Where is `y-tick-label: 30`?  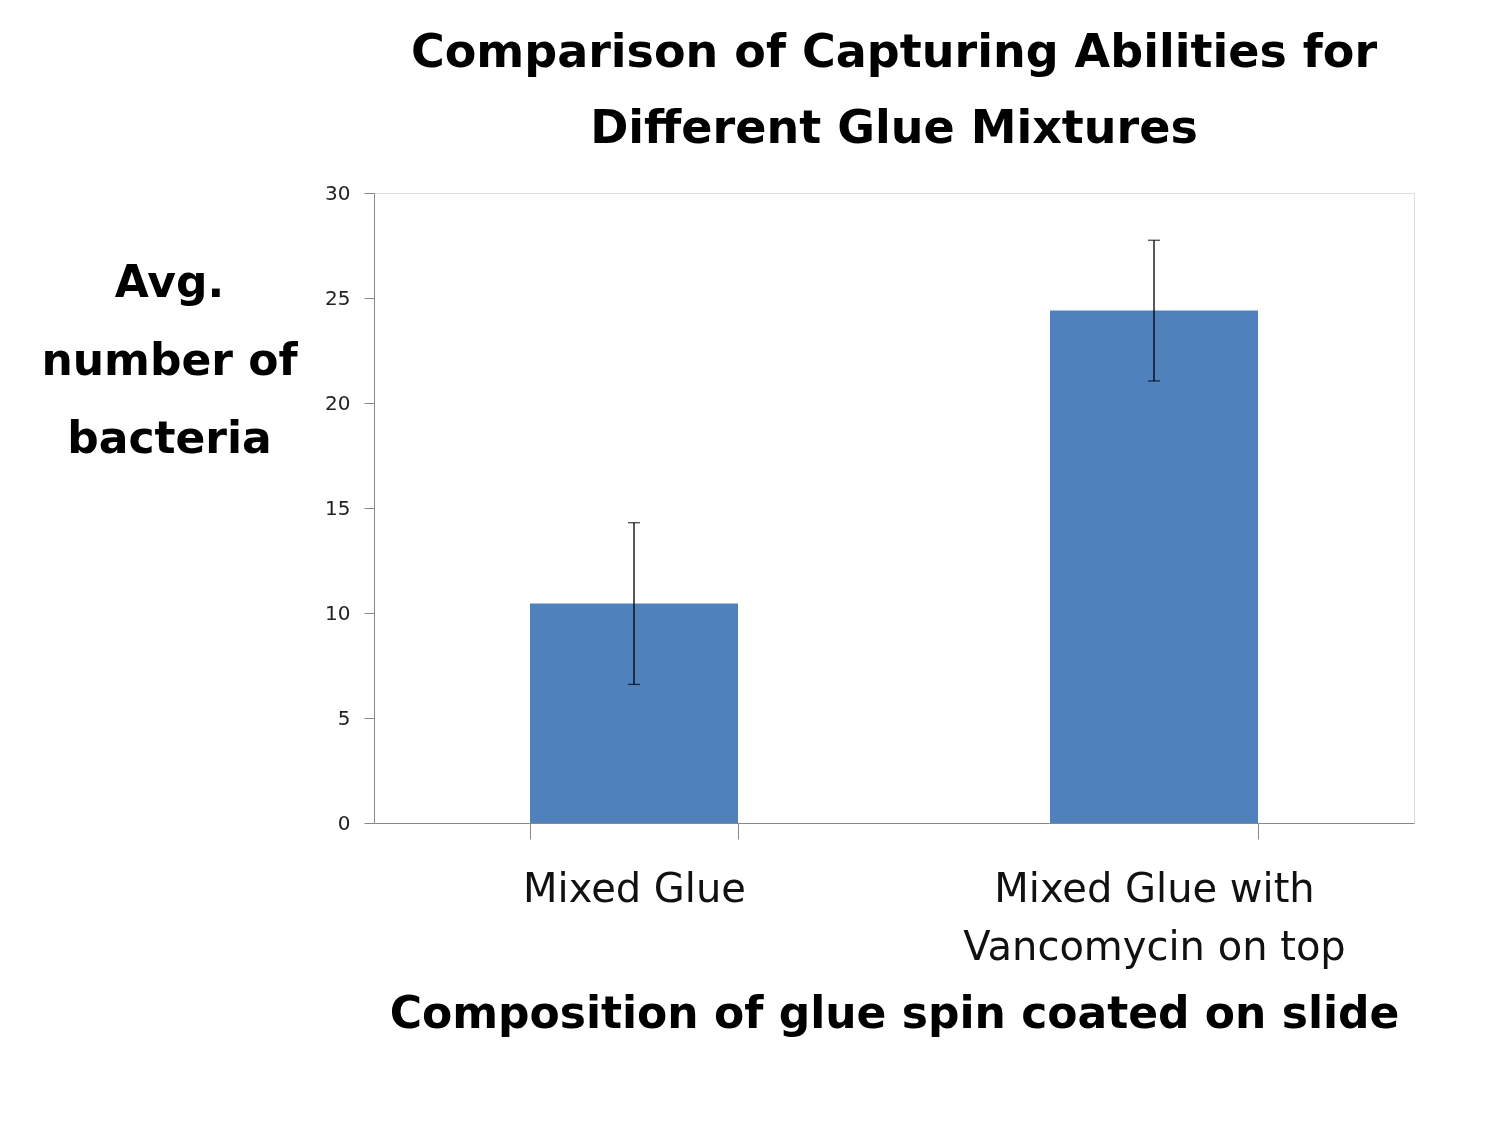 y-tick-label: 30 is located at coordinates (338, 192).